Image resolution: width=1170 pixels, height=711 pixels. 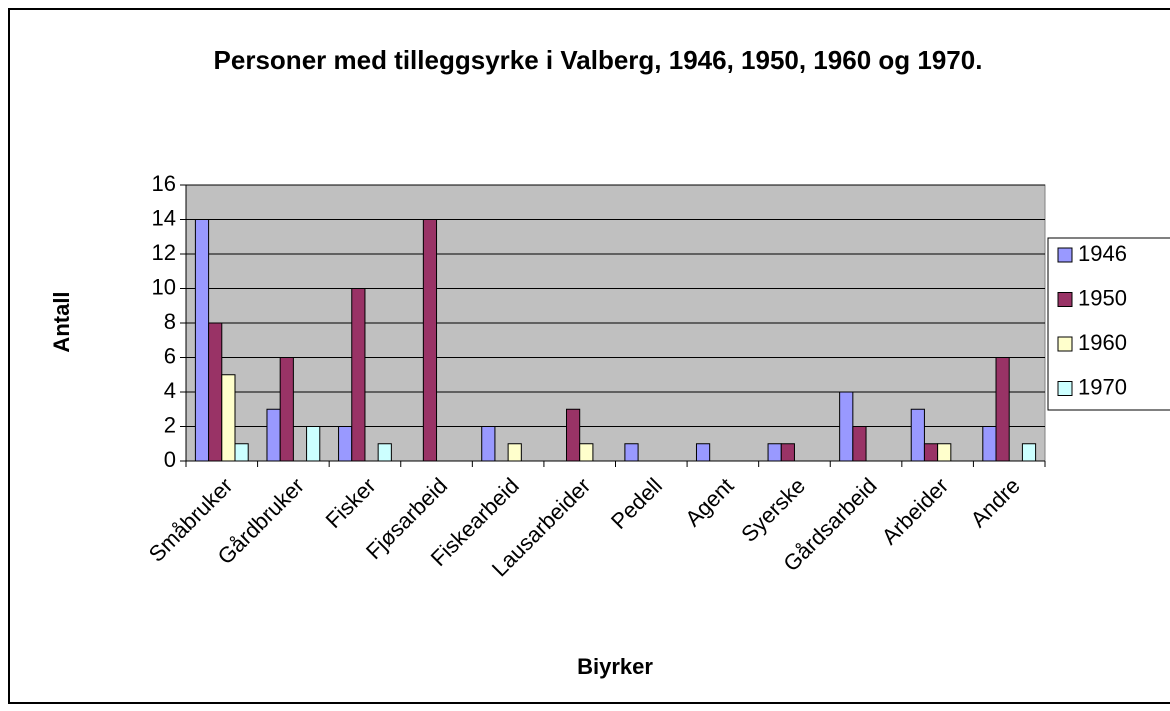 What do you see at coordinates (1102, 386) in the screenshot?
I see `legend-label: 1970` at bounding box center [1102, 386].